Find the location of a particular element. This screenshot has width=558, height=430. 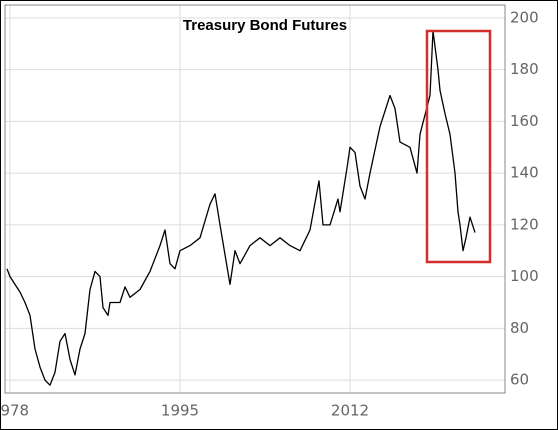

y-tick-label: 100 is located at coordinates (524, 276).